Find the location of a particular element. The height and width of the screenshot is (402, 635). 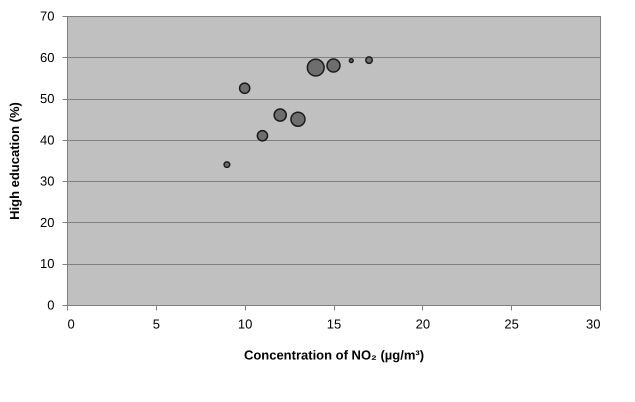

y-tick-label: 70 is located at coordinates (47, 16).